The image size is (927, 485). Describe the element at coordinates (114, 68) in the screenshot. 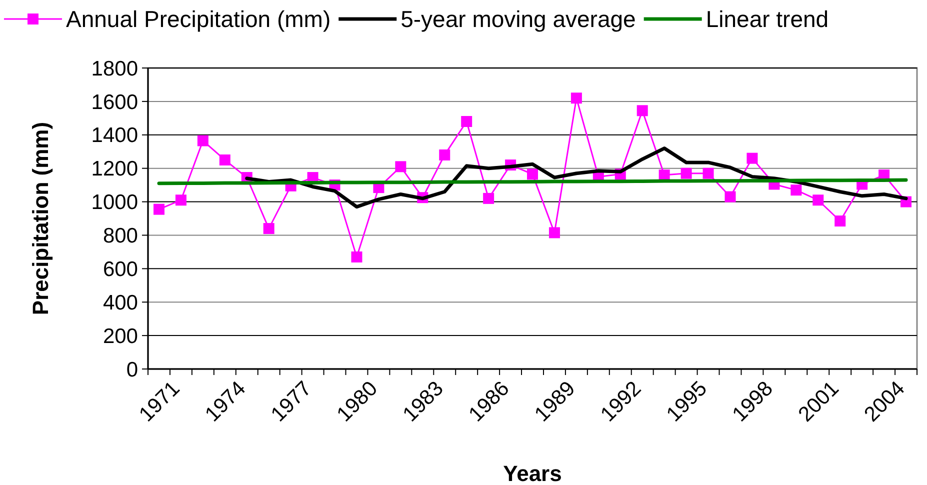

I see `y-tick-label: 1800` at that location.